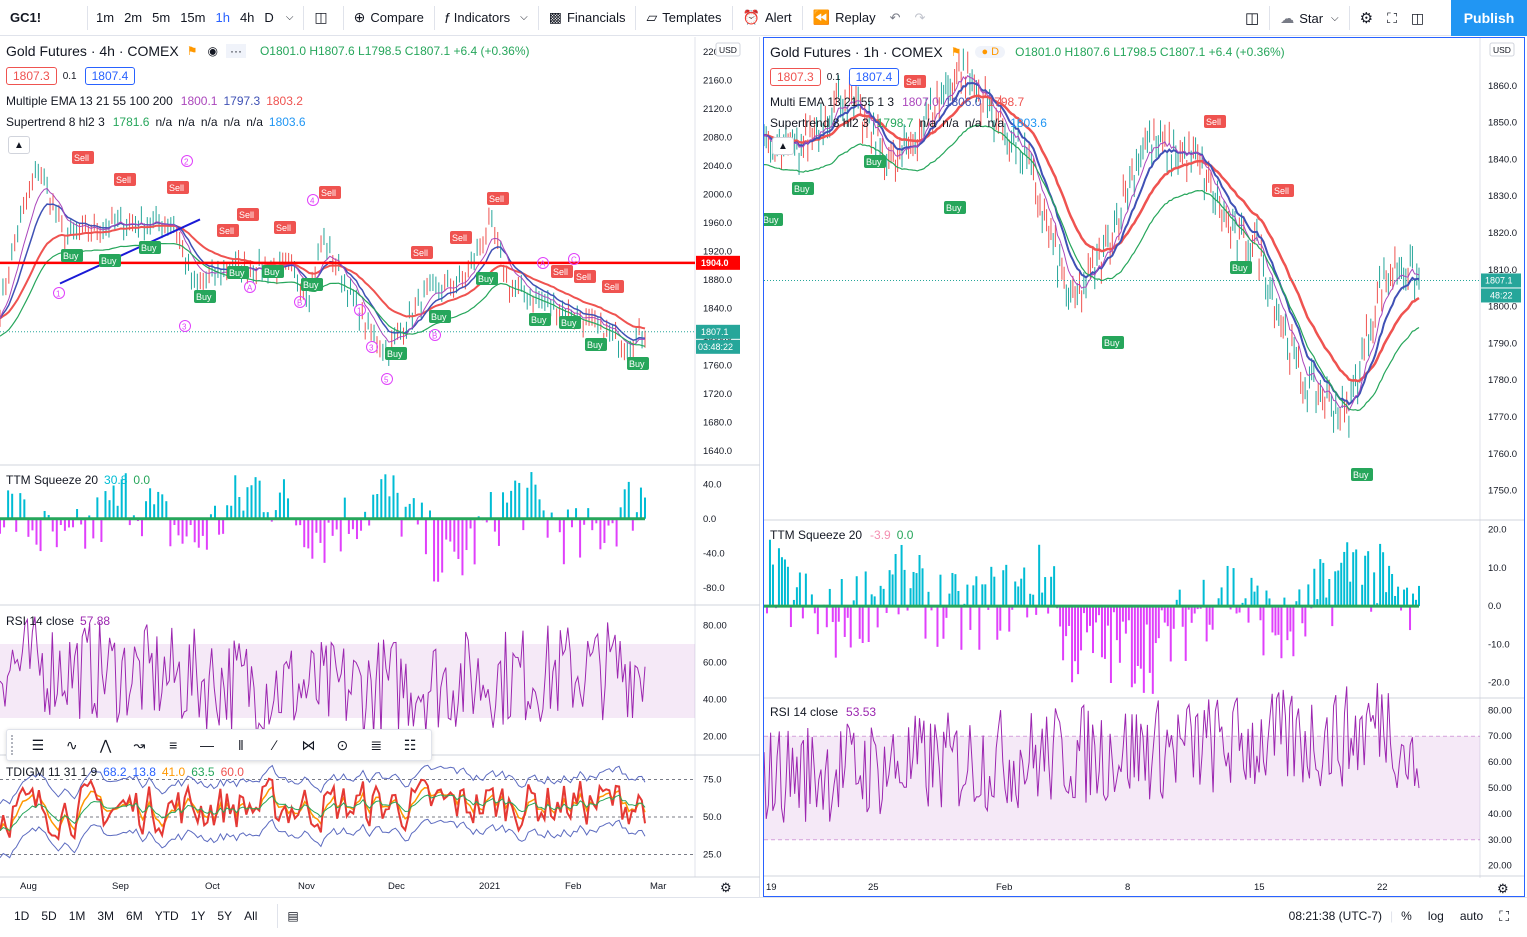 This screenshot has height=937, width=1527. Describe the element at coordinates (712, 484) in the screenshot. I see `ttm-axis-tick-label: 40.0` at that location.